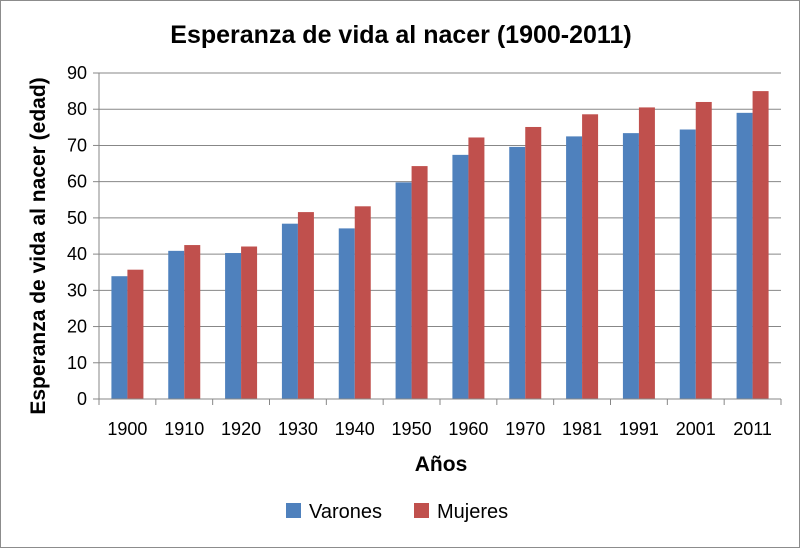 The image size is (800, 548). Describe the element at coordinates (639, 429) in the screenshot. I see `x-tick-label: 1991` at that location.